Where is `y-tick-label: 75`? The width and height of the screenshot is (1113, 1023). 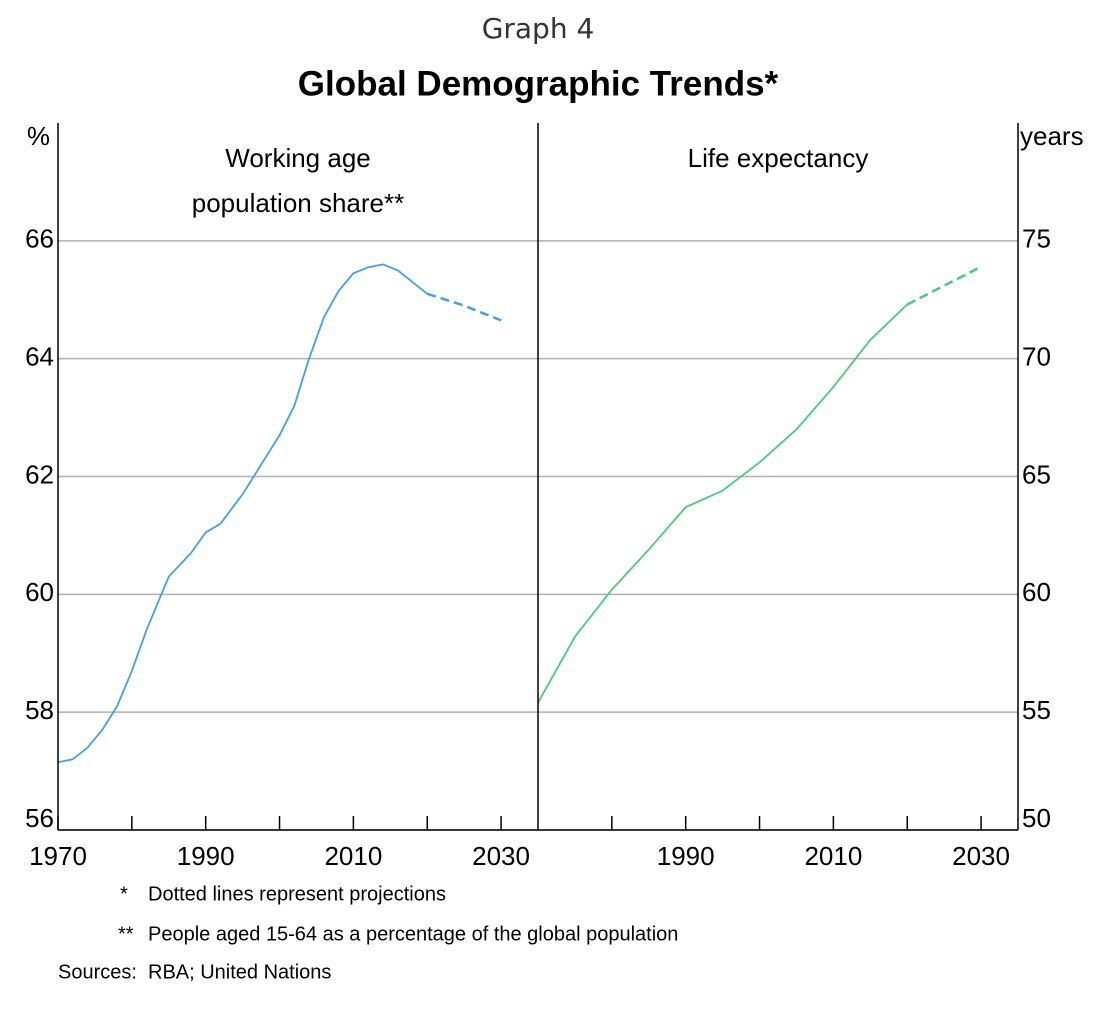 y-tick-label: 75 is located at coordinates (1036, 239).